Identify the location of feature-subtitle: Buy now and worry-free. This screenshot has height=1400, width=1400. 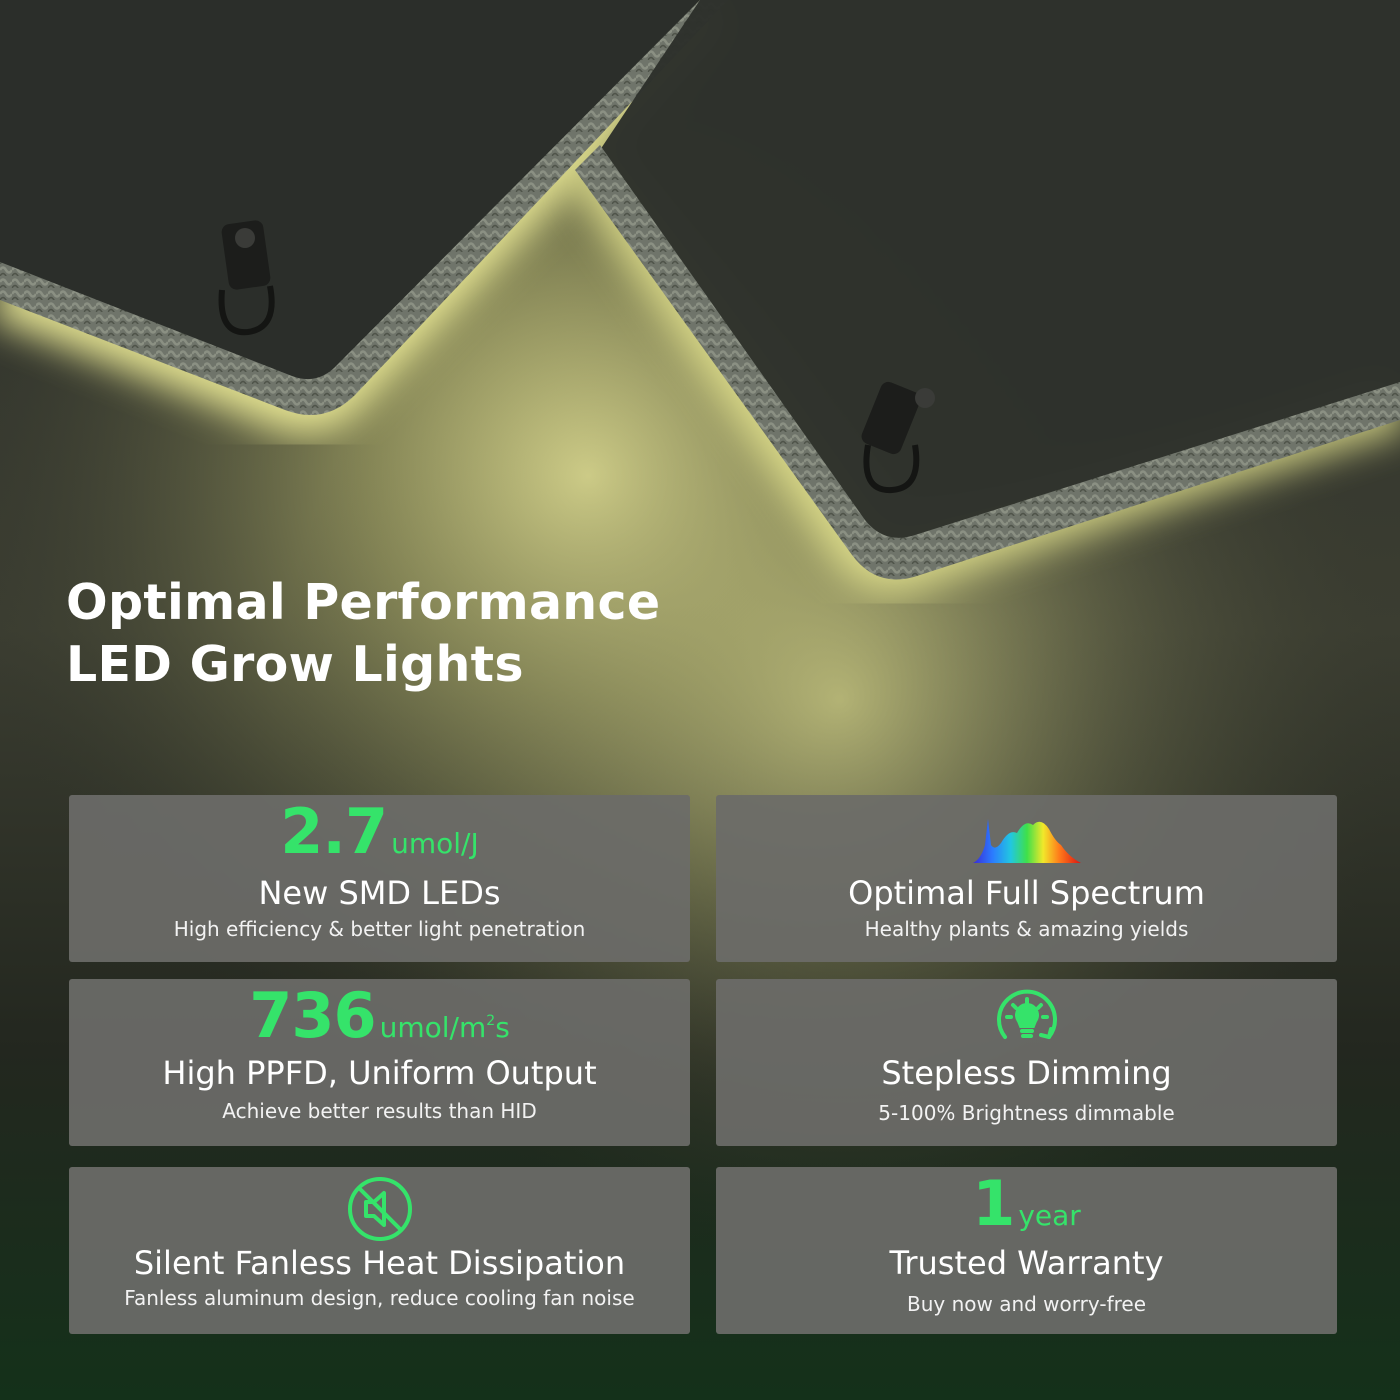
(1026, 1304).